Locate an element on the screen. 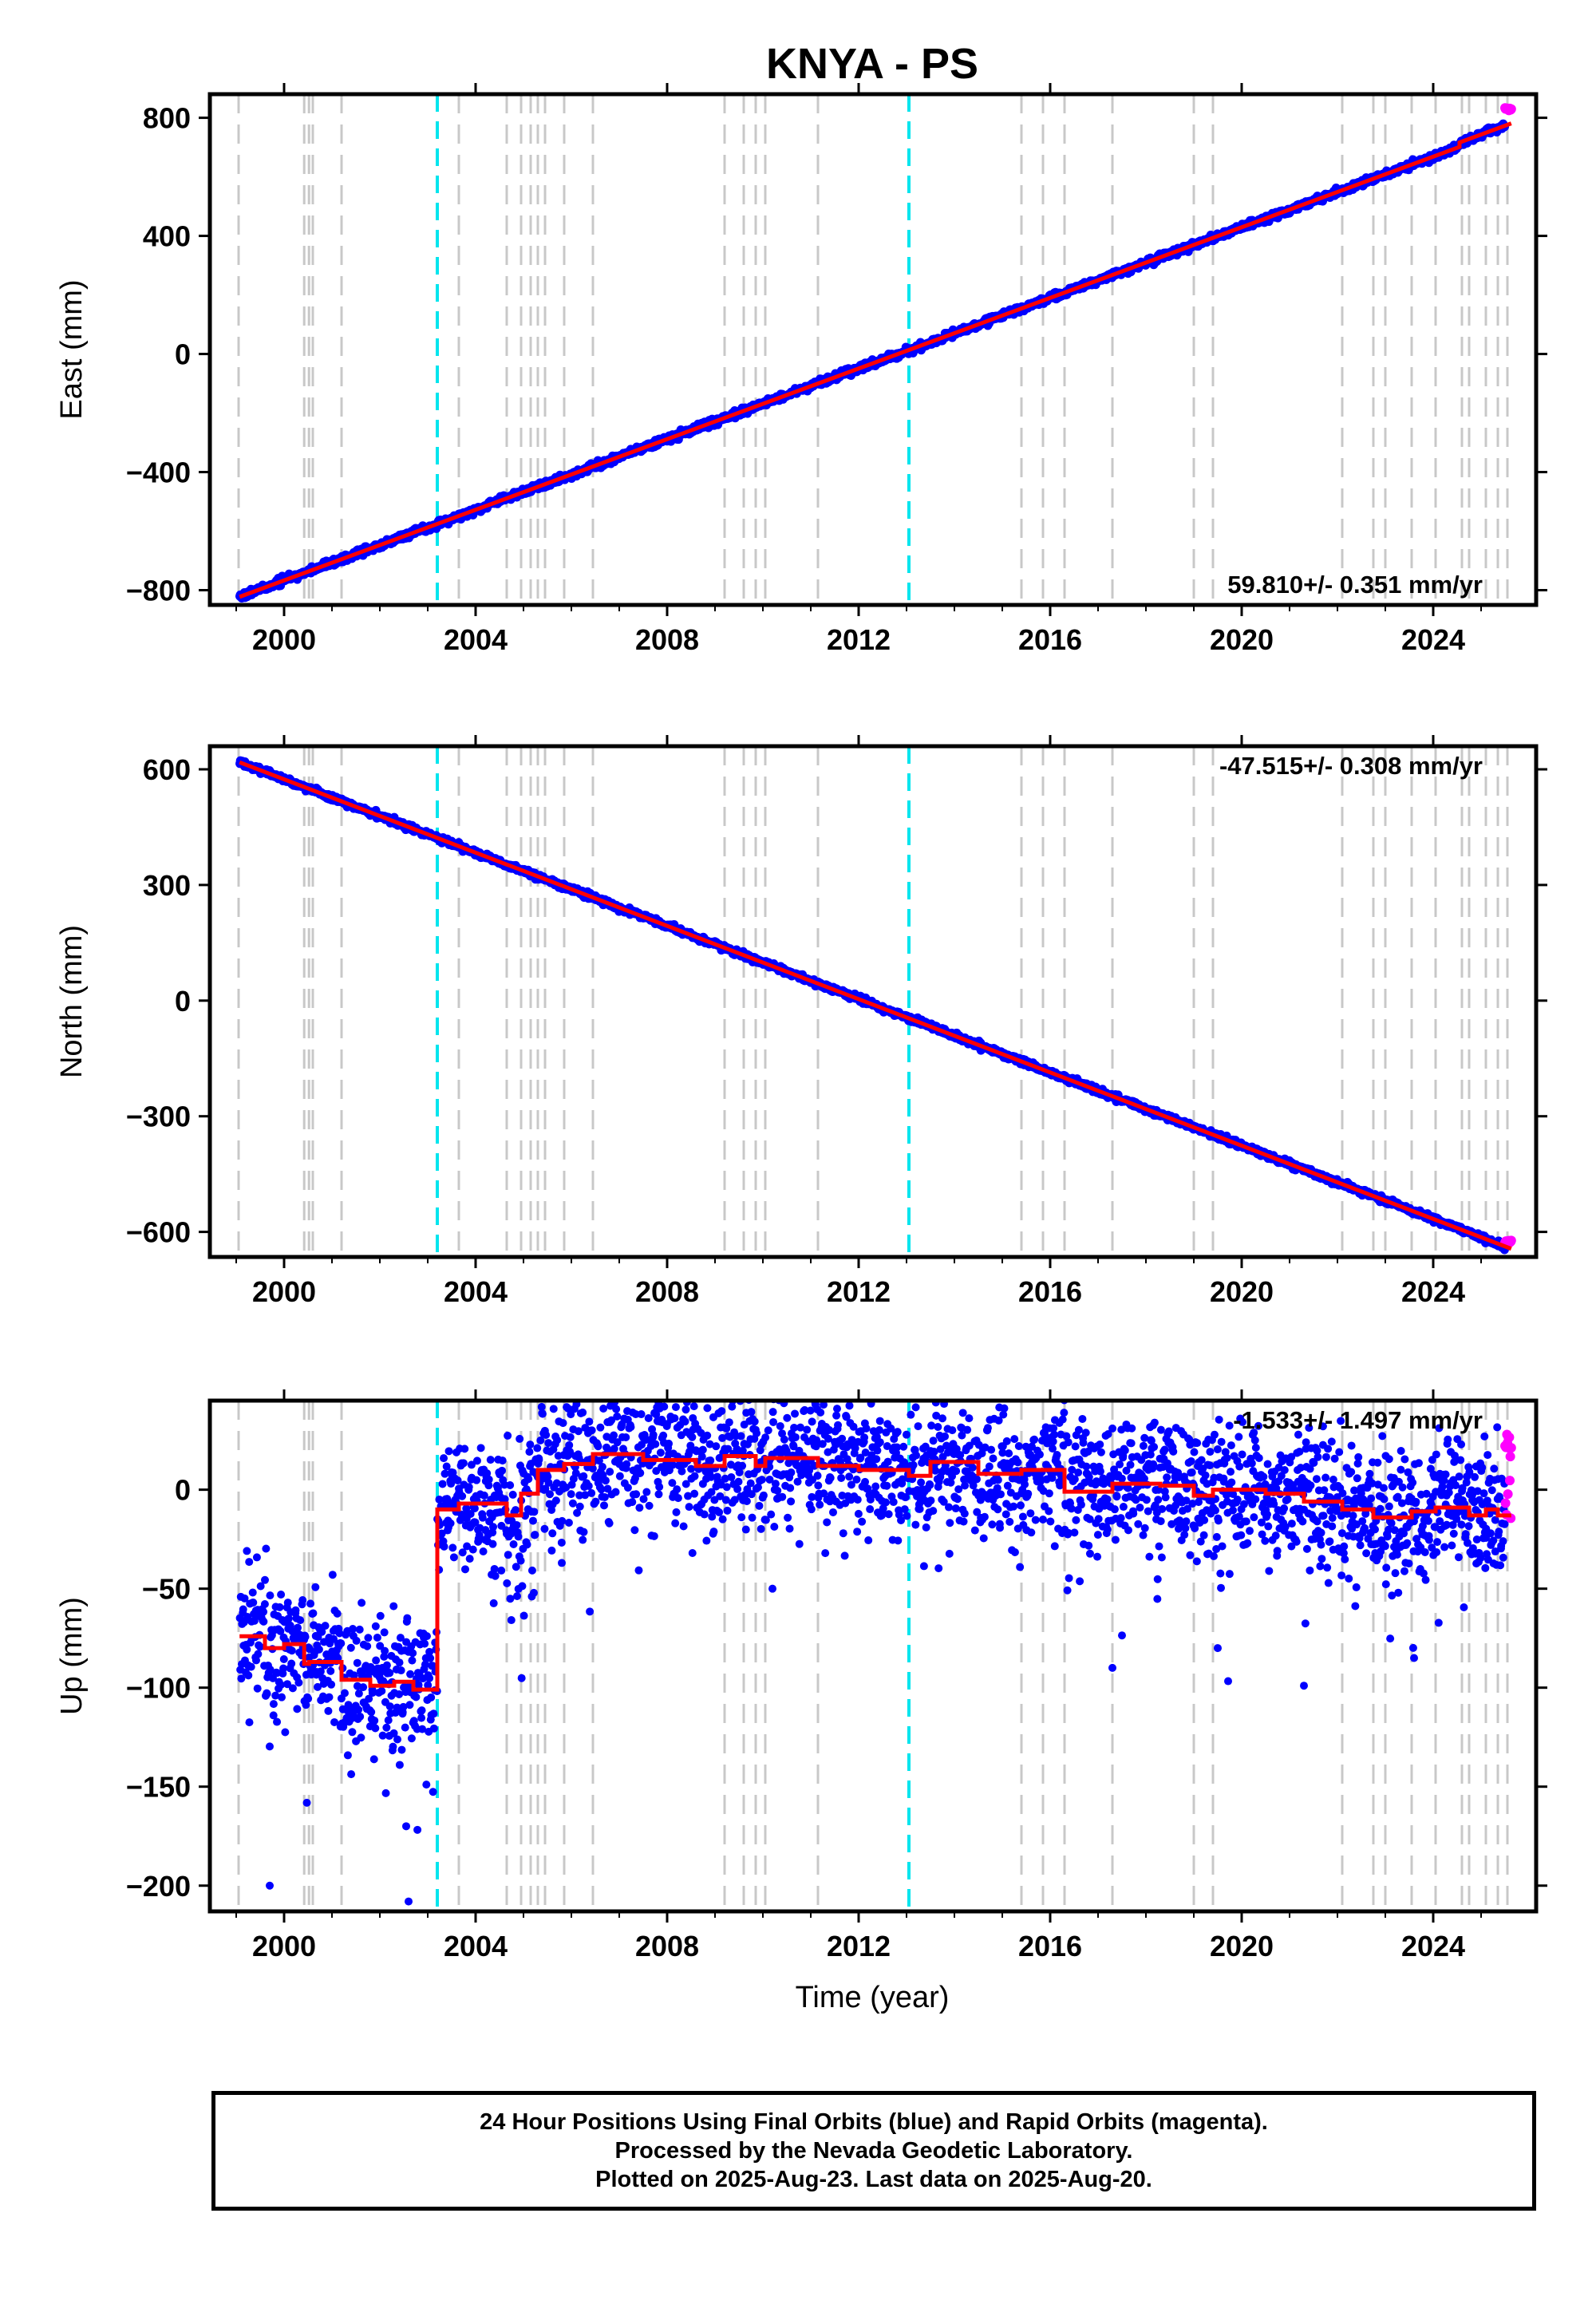 The image size is (1596, 2316). x-tick-label: 2016 is located at coordinates (1050, 1291).